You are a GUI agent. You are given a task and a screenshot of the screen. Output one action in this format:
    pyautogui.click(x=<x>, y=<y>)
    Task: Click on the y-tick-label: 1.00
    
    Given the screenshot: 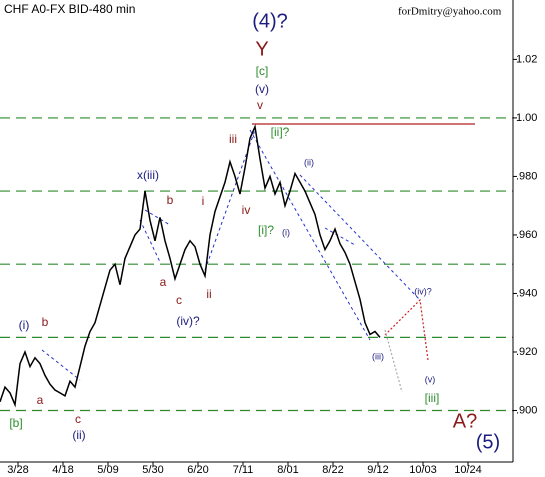 What is the action you would take?
    pyautogui.click(x=526, y=118)
    